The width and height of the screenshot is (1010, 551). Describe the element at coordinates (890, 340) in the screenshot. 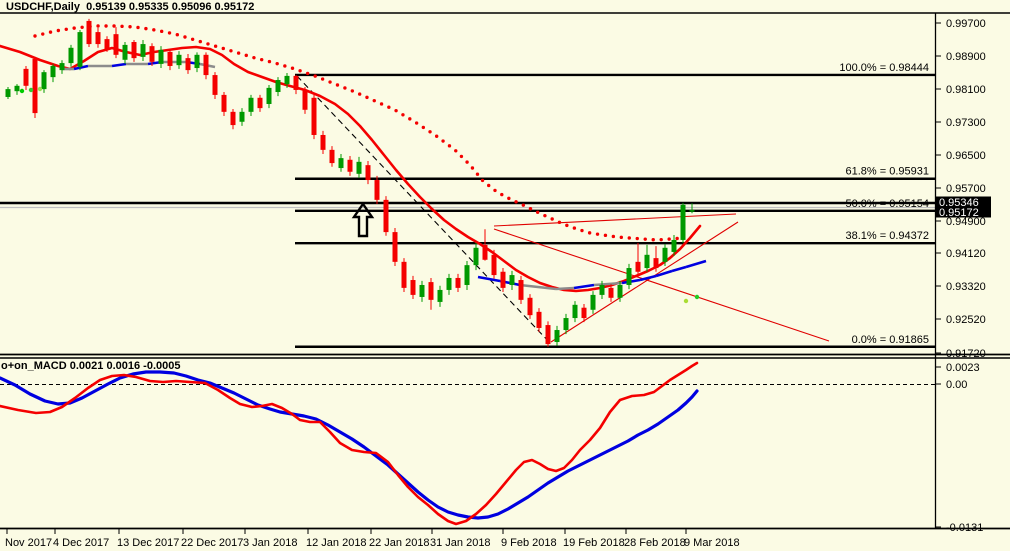

I see `fib-level-label: 0.0% = 0.91865` at that location.